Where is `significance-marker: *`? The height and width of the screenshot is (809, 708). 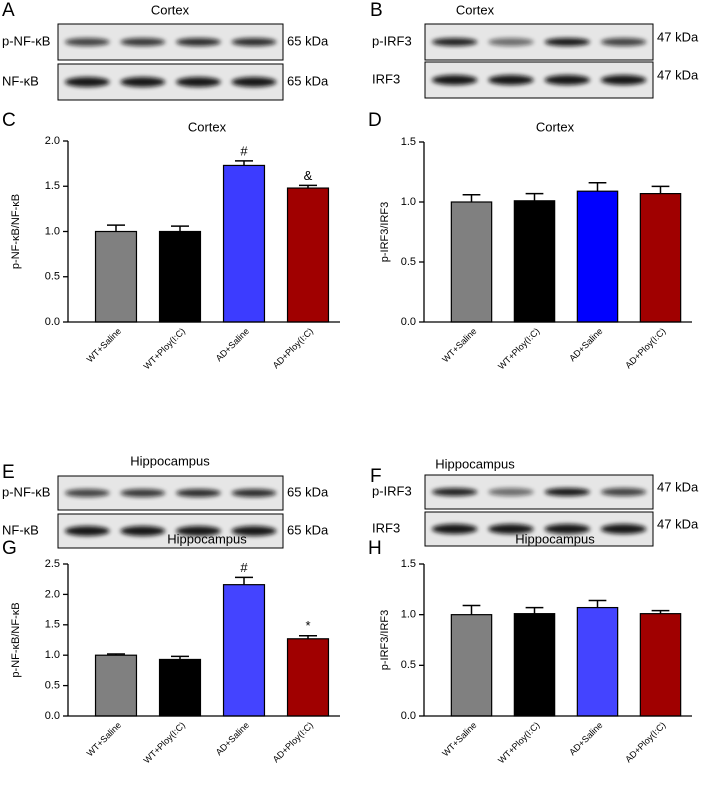 significance-marker: * is located at coordinates (307, 625).